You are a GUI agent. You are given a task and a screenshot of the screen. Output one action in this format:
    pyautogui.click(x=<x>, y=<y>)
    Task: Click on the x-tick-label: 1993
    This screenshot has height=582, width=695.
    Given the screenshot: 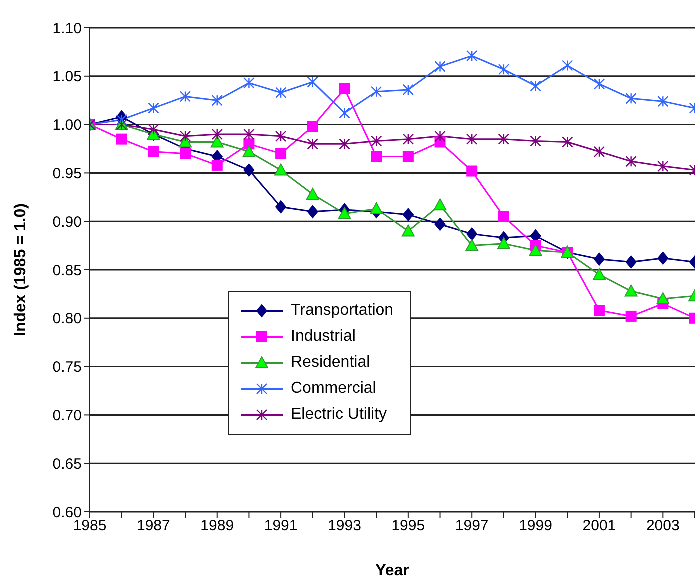 What is the action you would take?
    pyautogui.click(x=345, y=526)
    